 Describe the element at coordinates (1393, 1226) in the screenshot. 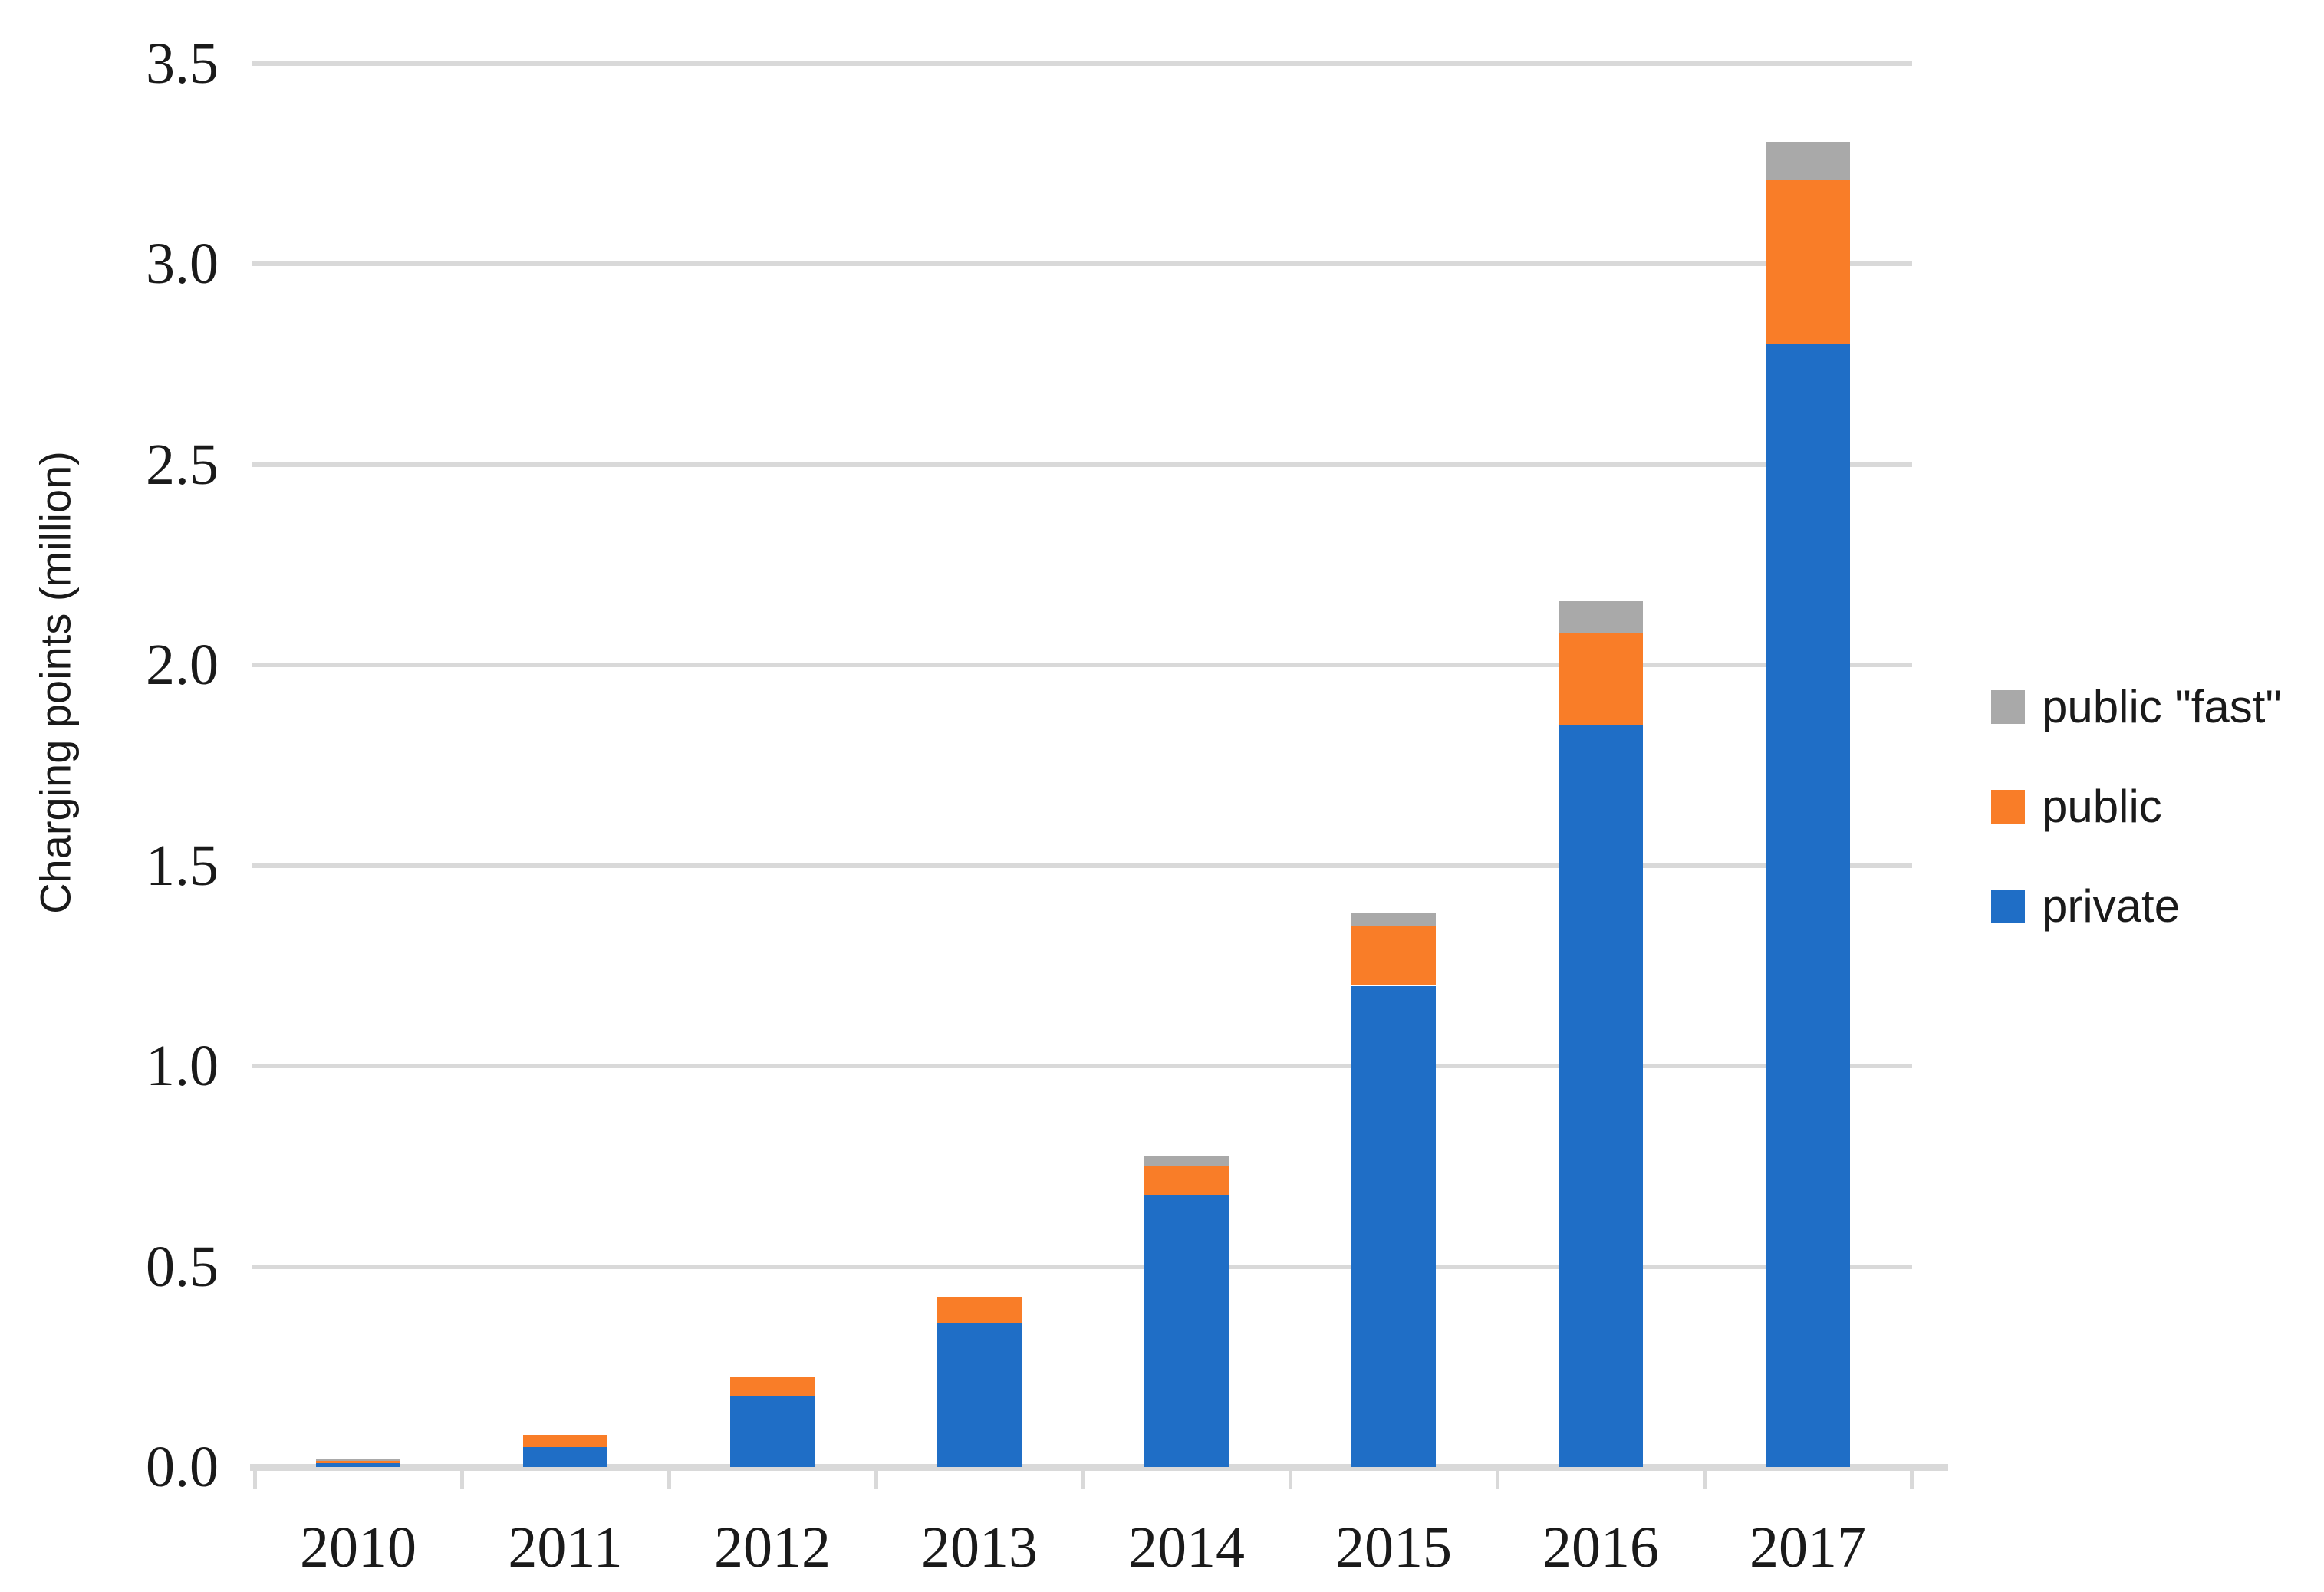

I see `bar-segment-2015-private` at that location.